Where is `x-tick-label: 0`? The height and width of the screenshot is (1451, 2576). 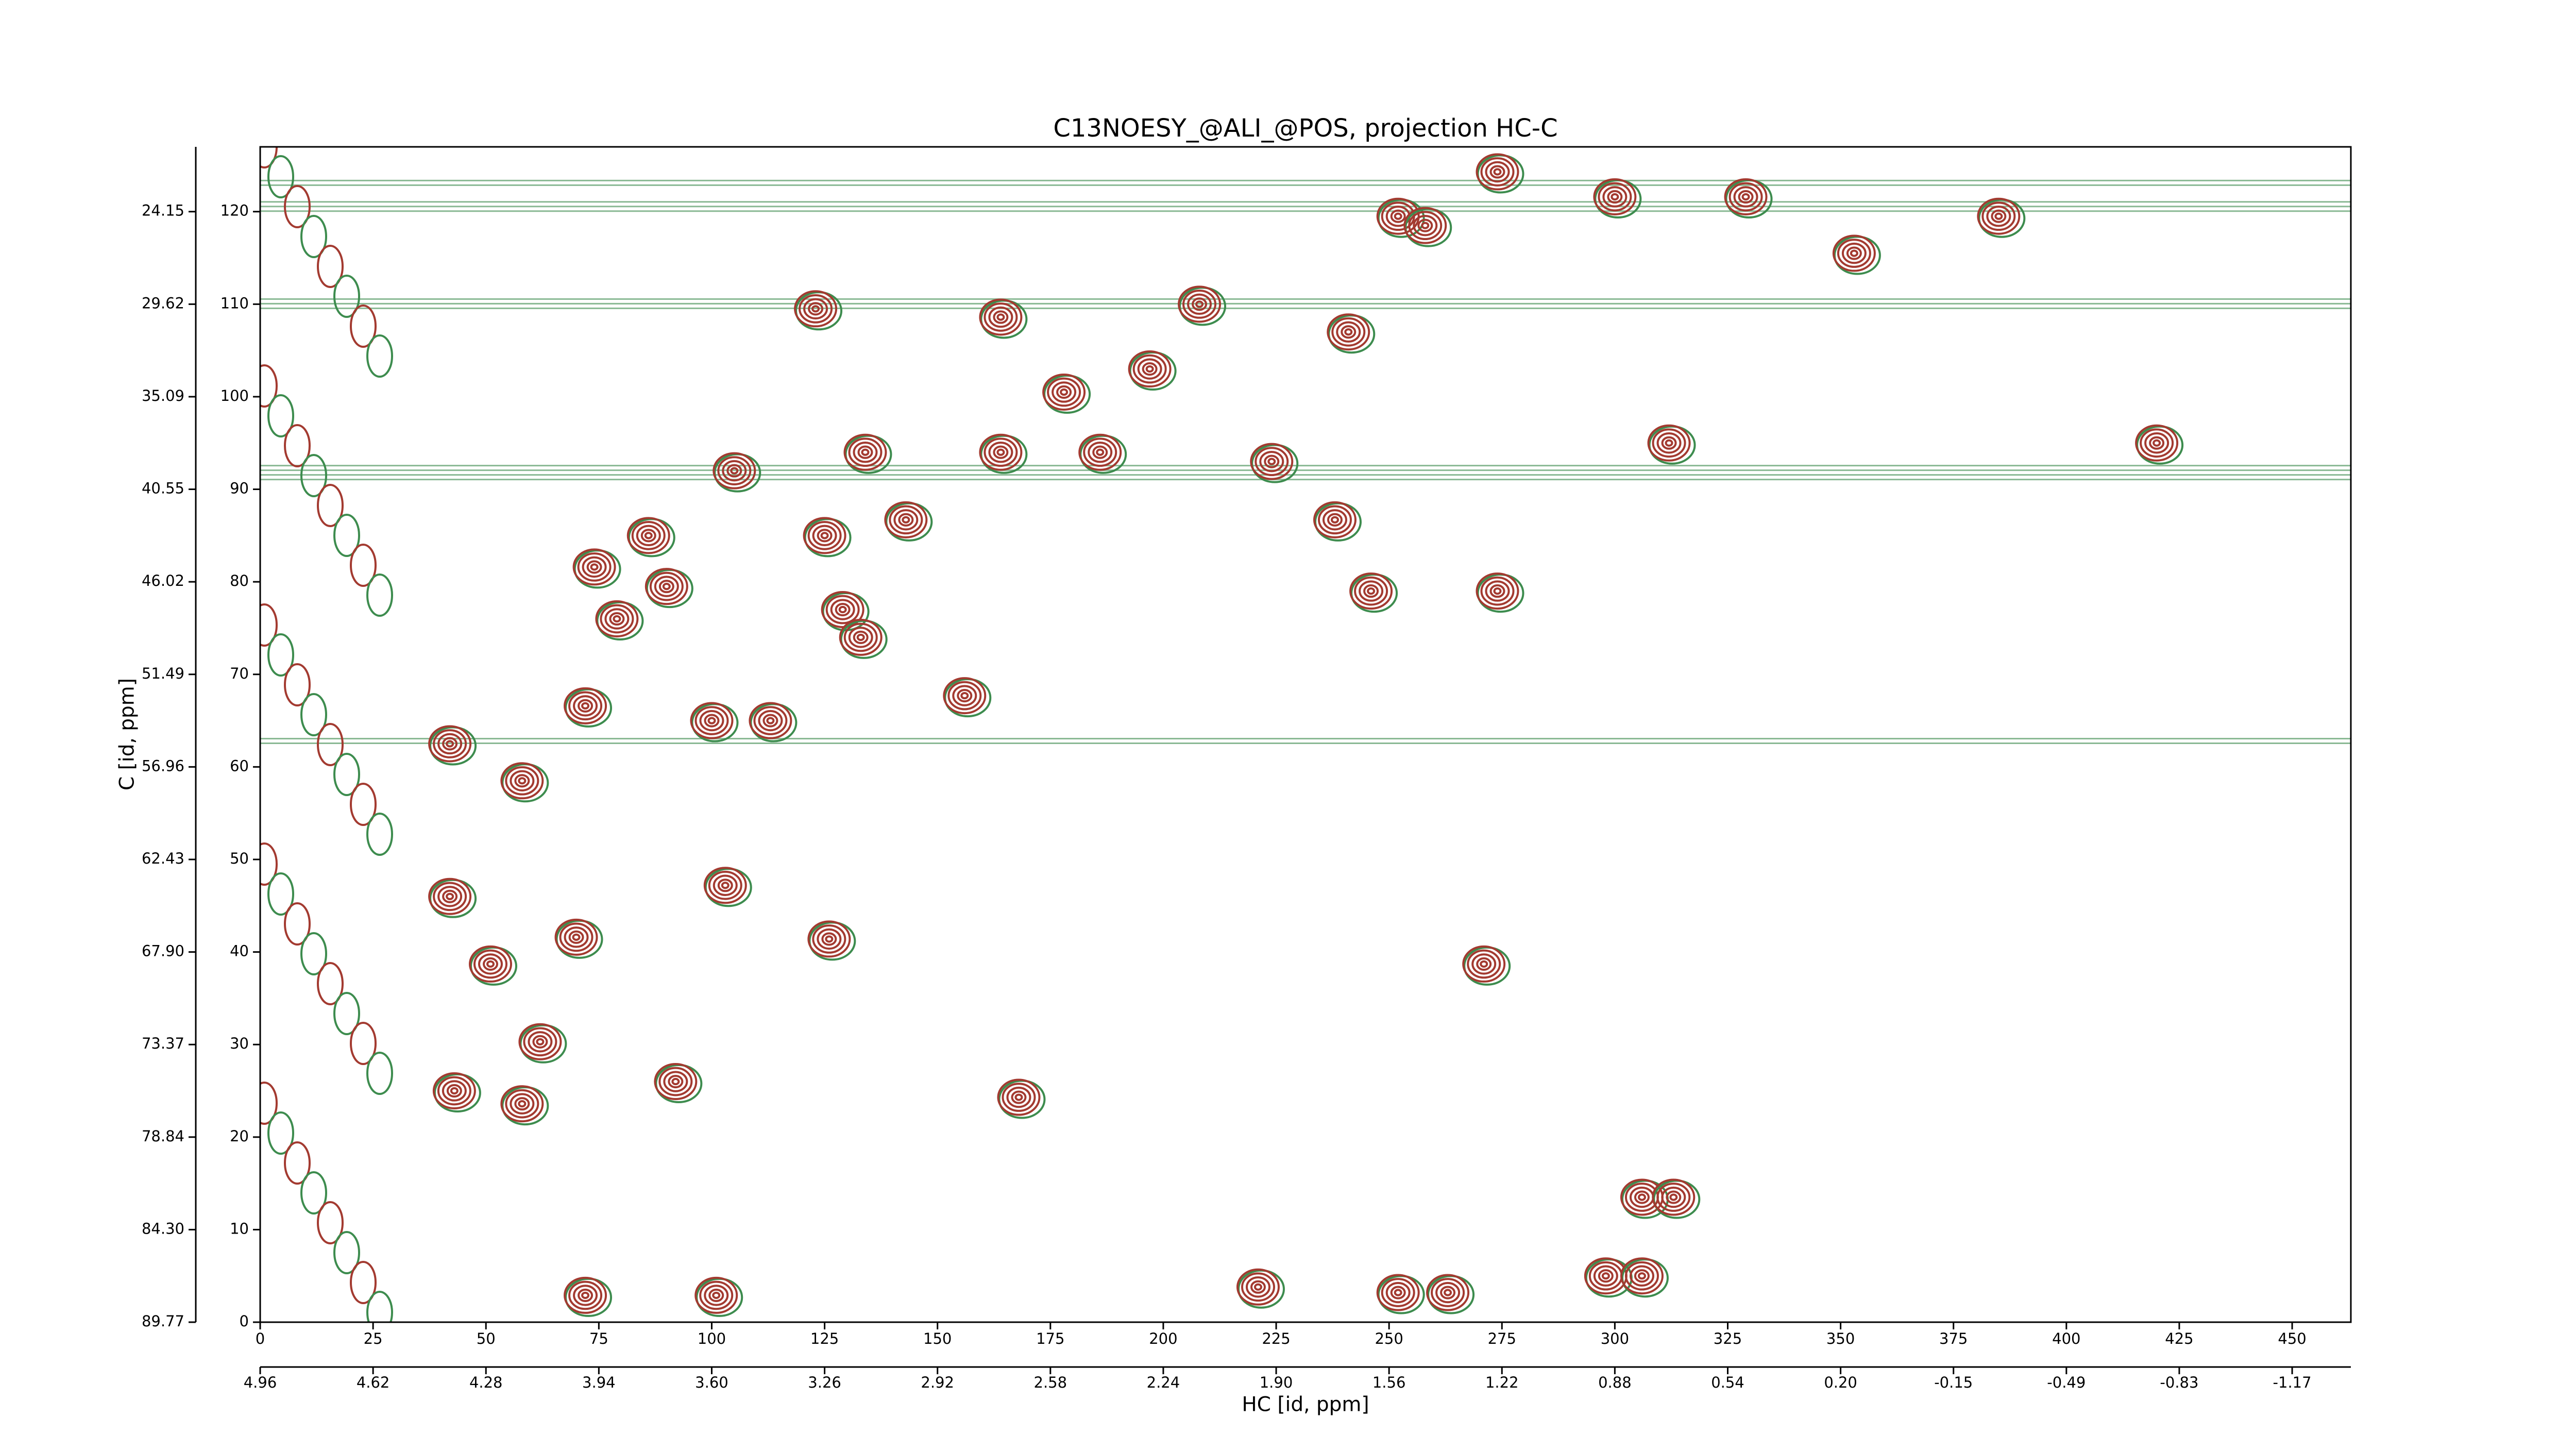
x-tick-label: 0 is located at coordinates (260, 1338).